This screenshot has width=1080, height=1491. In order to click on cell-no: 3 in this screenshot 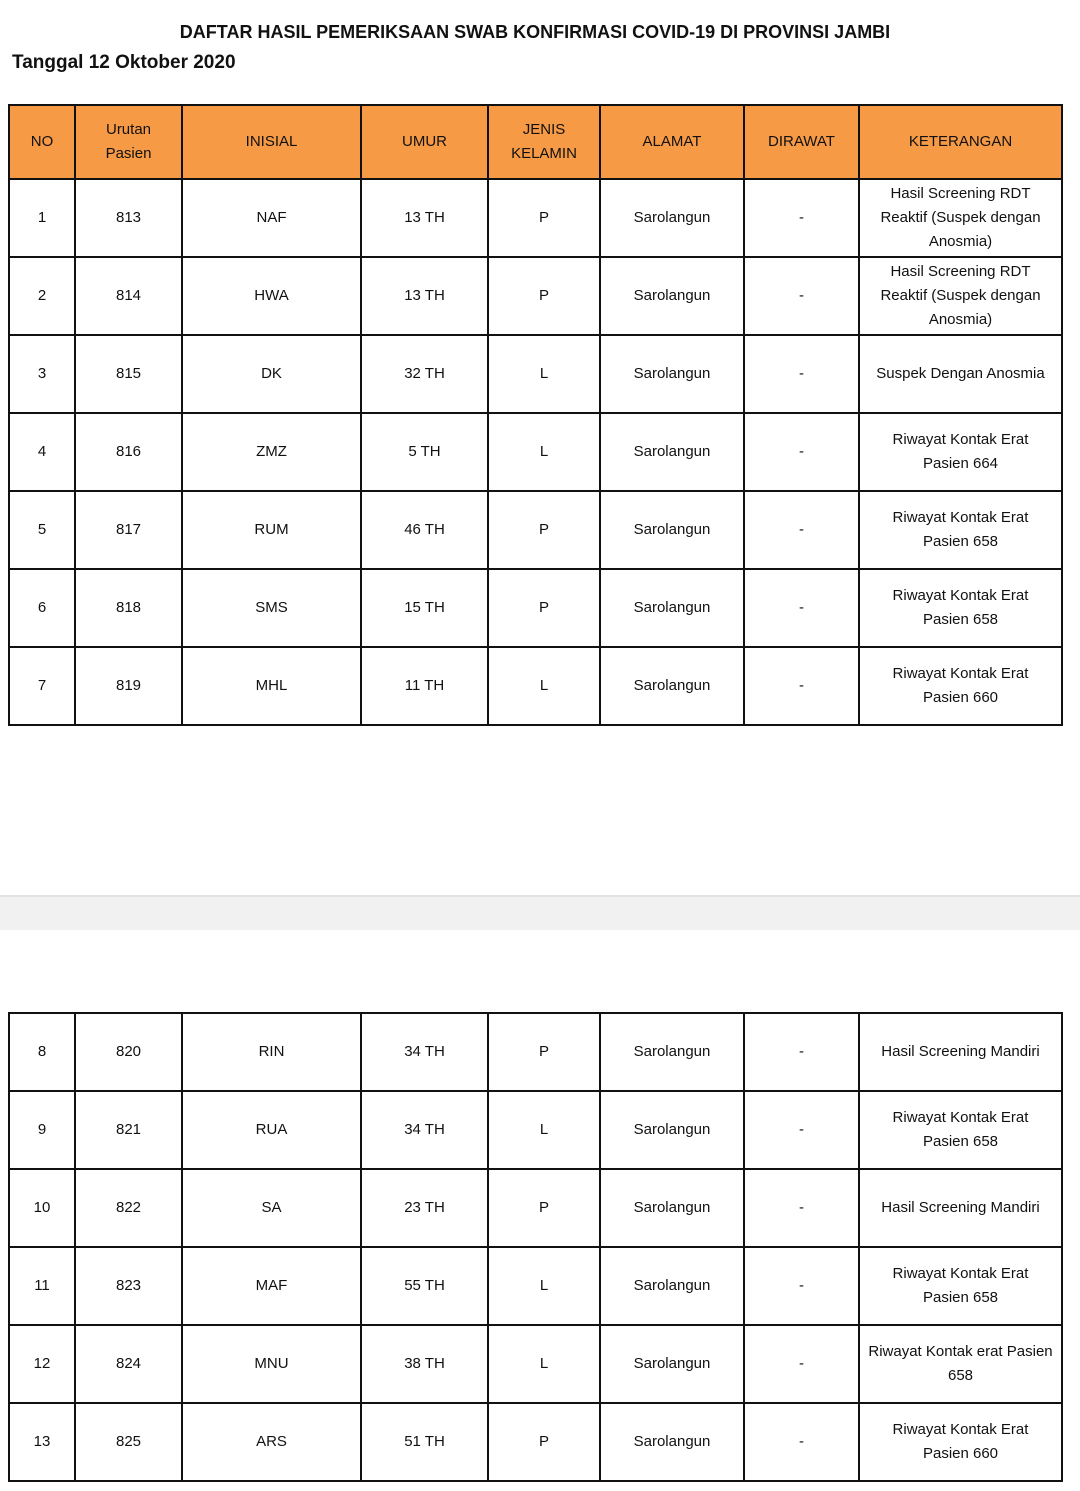, I will do `click(42, 374)`.